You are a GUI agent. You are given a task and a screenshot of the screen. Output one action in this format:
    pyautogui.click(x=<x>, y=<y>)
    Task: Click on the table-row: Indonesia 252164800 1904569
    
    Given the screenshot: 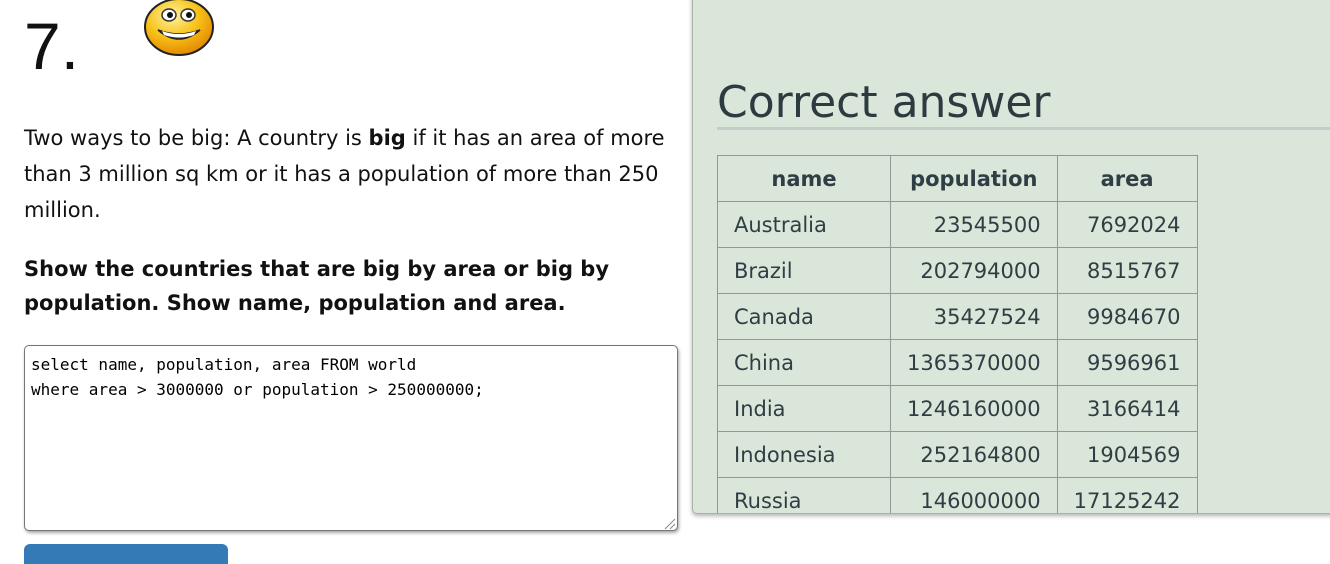 What is the action you would take?
    pyautogui.click(x=957, y=454)
    